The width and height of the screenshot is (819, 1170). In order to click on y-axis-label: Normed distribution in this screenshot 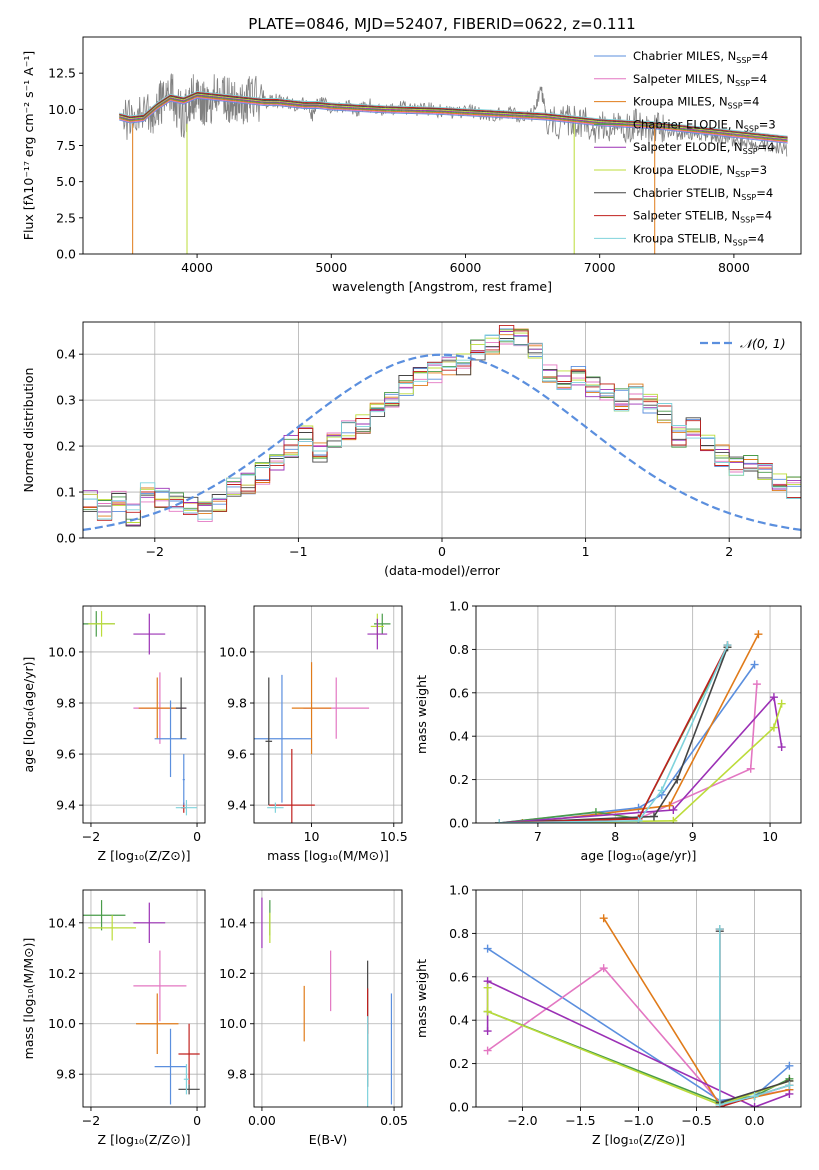, I will do `click(28, 430)`.